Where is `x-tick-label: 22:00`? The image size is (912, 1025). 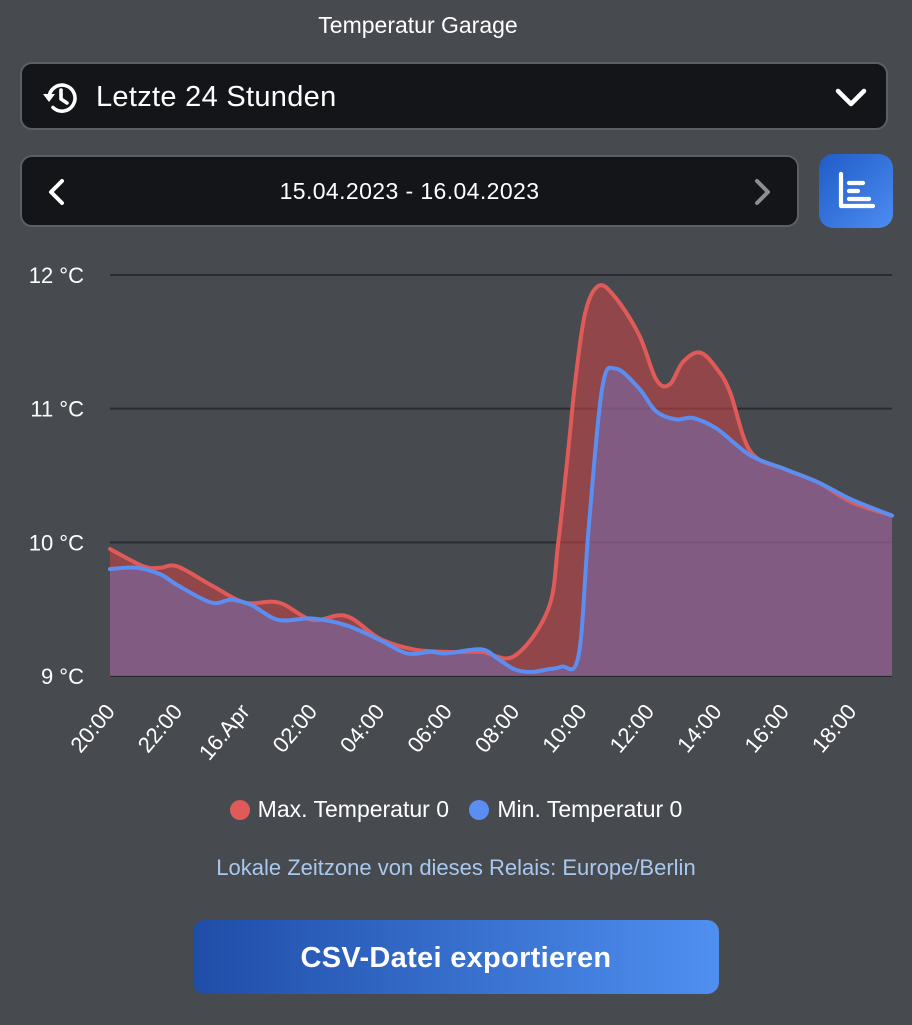 x-tick-label: 22:00 is located at coordinates (160, 728).